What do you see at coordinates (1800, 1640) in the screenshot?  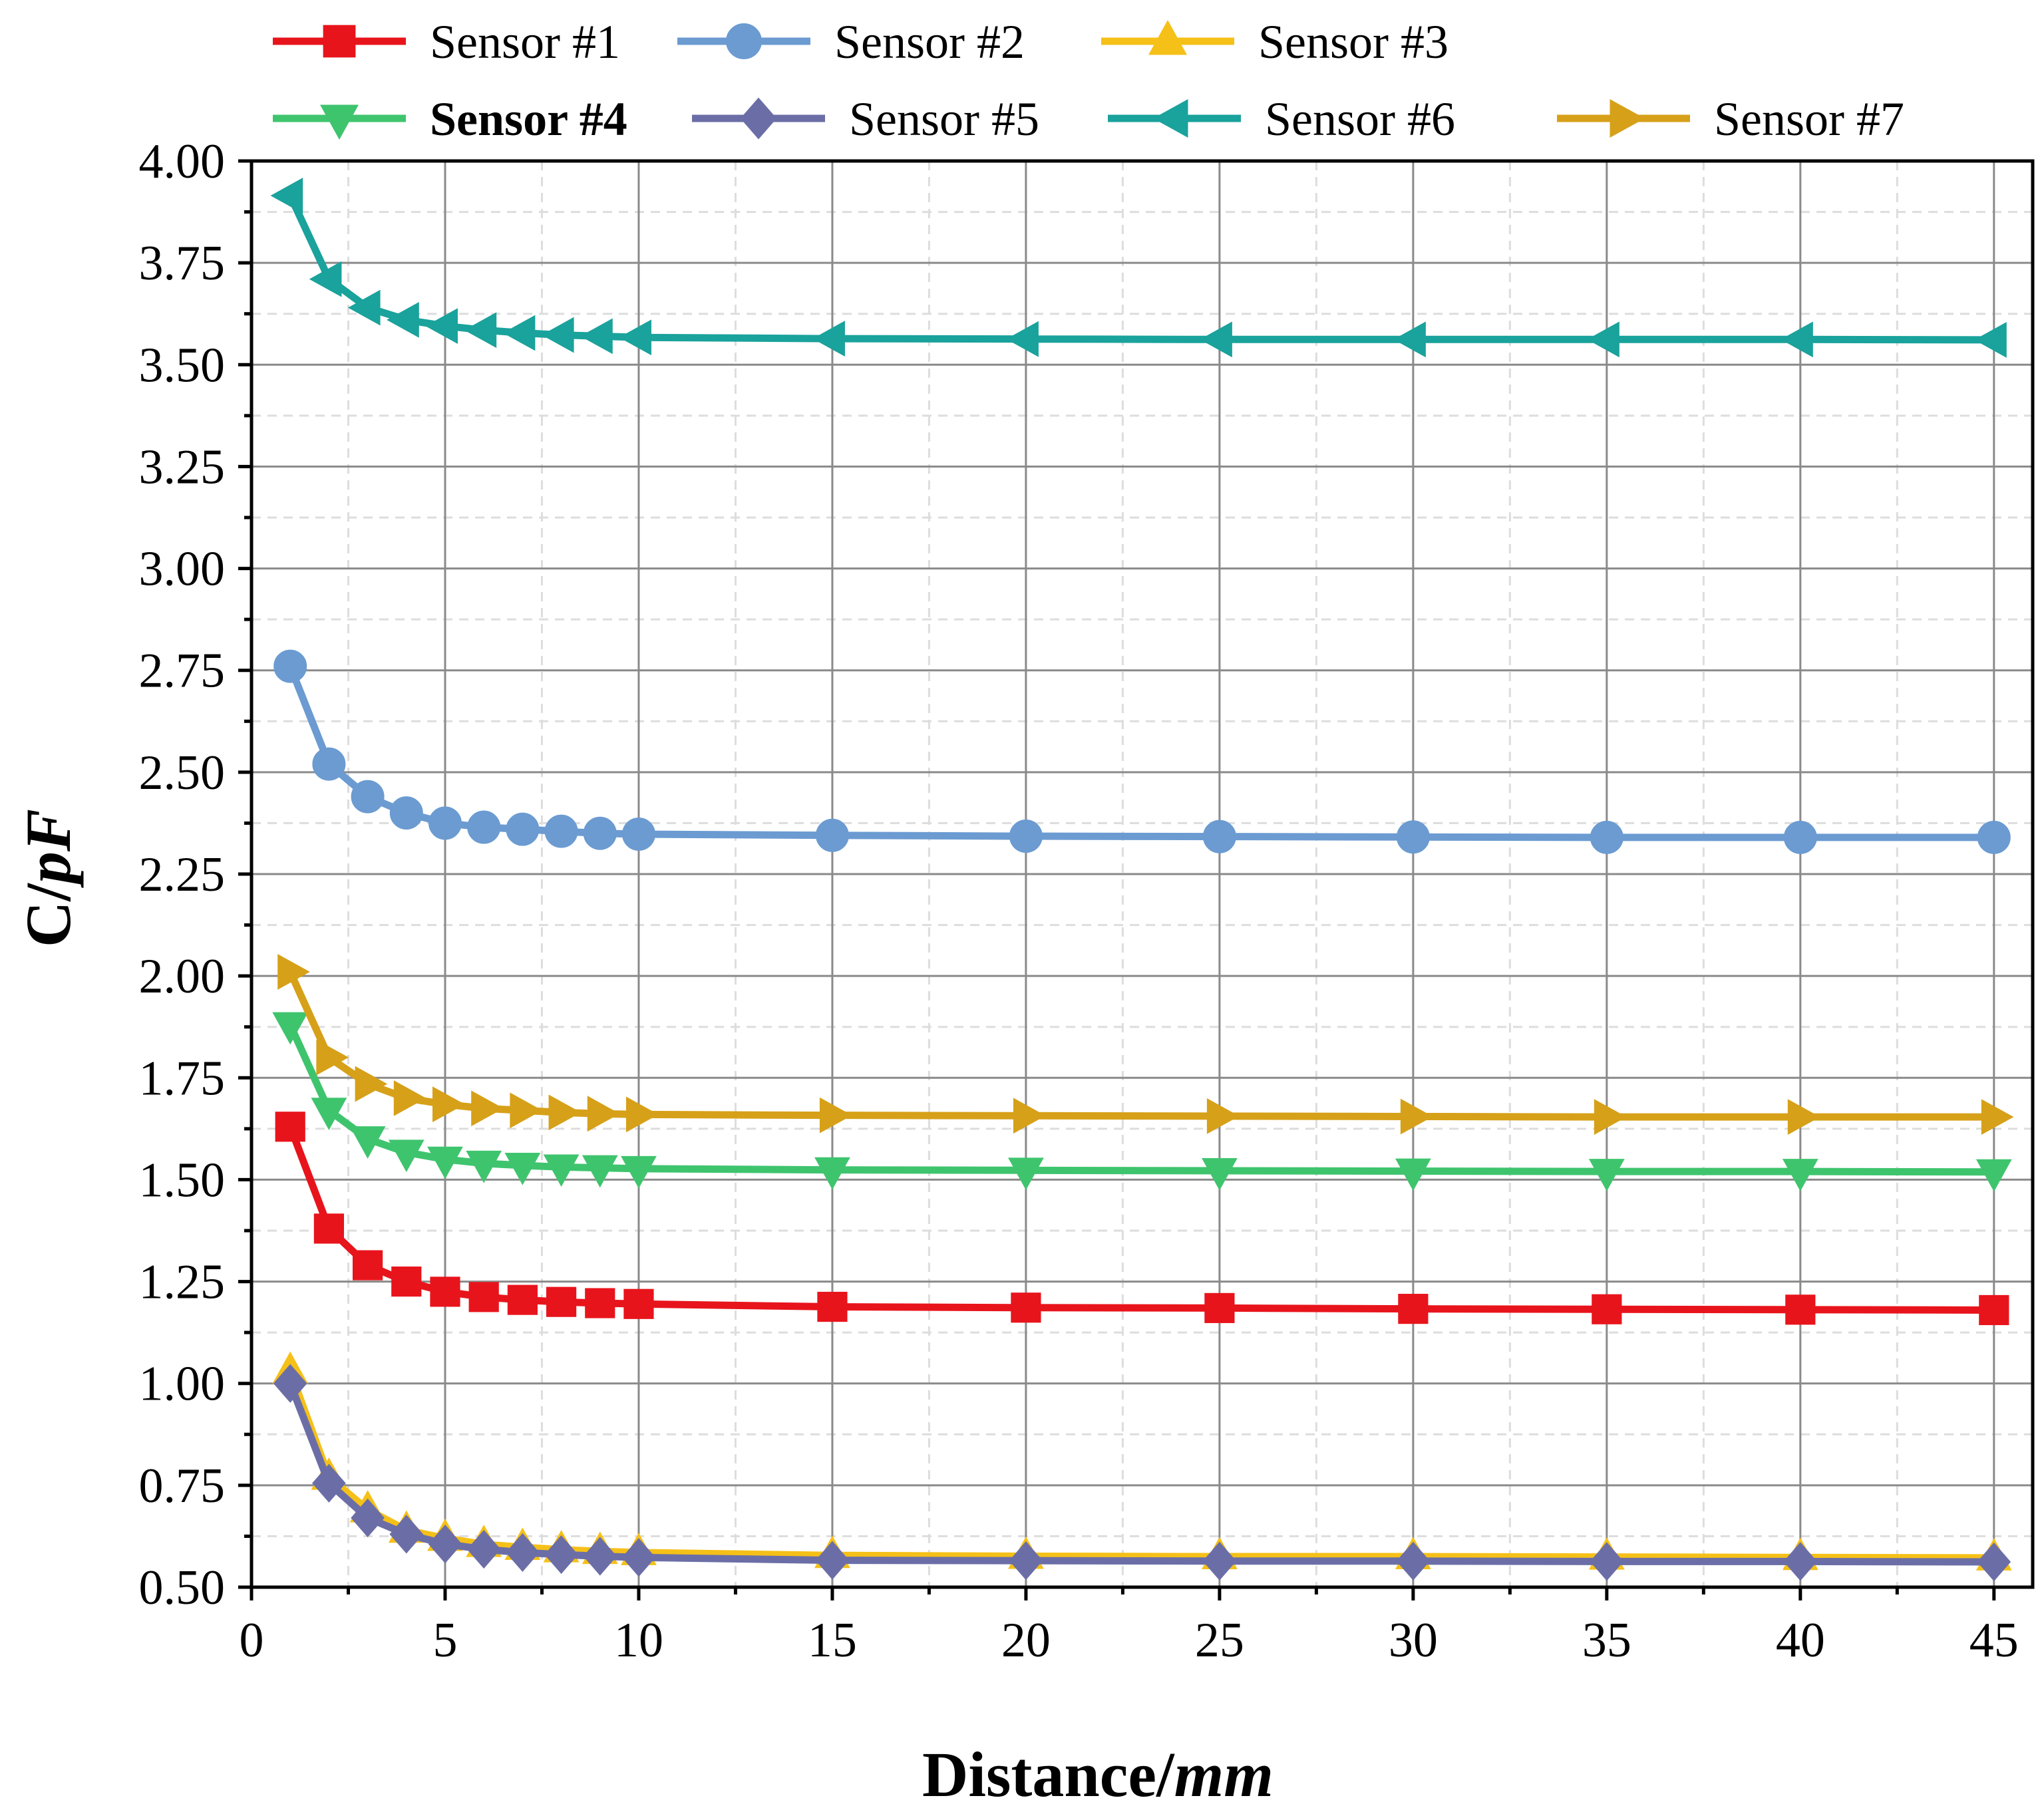 I see `x-tick-label: 40` at bounding box center [1800, 1640].